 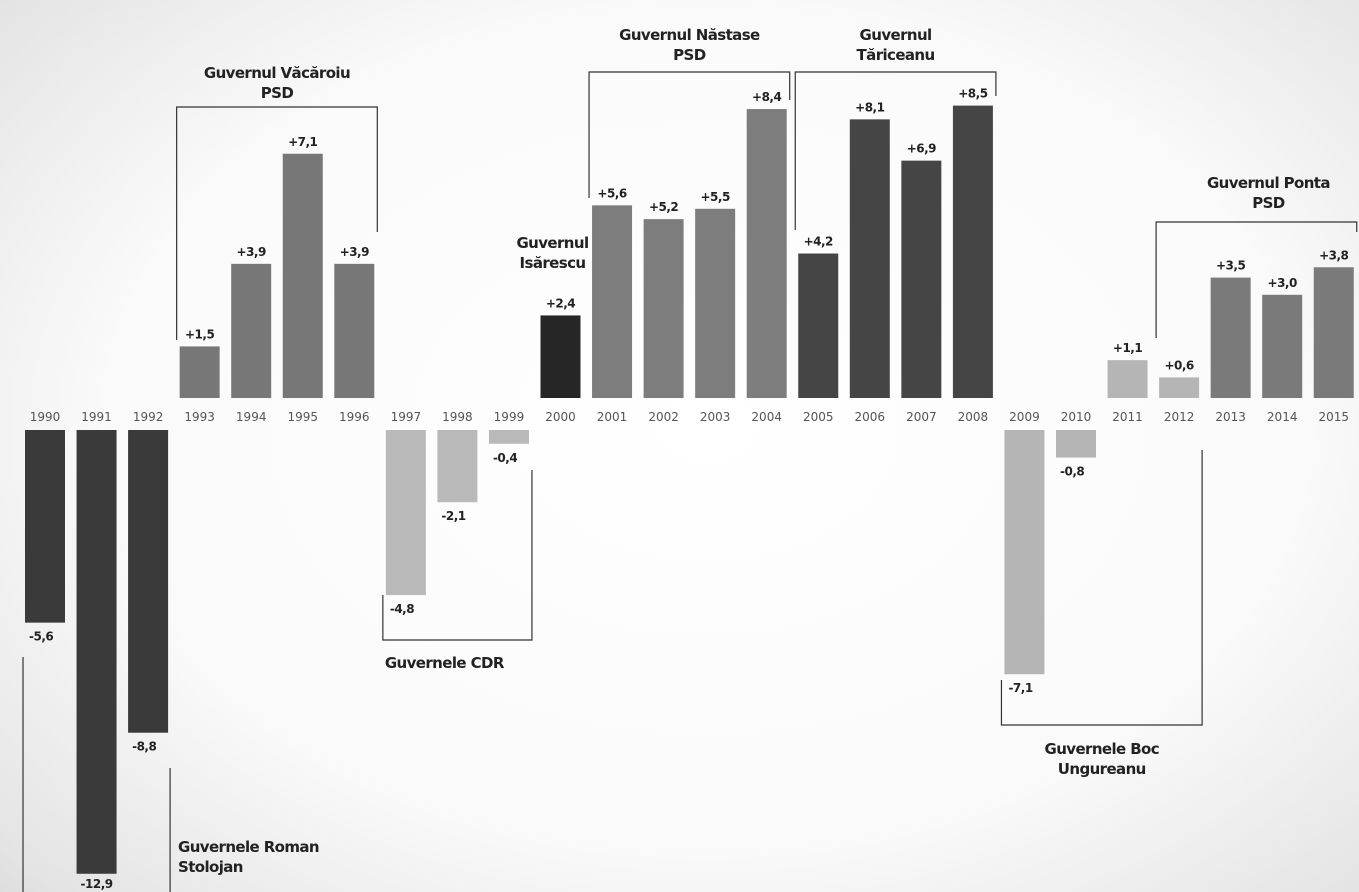 I want to click on year-label-2004: 2004, so click(x=766, y=417).